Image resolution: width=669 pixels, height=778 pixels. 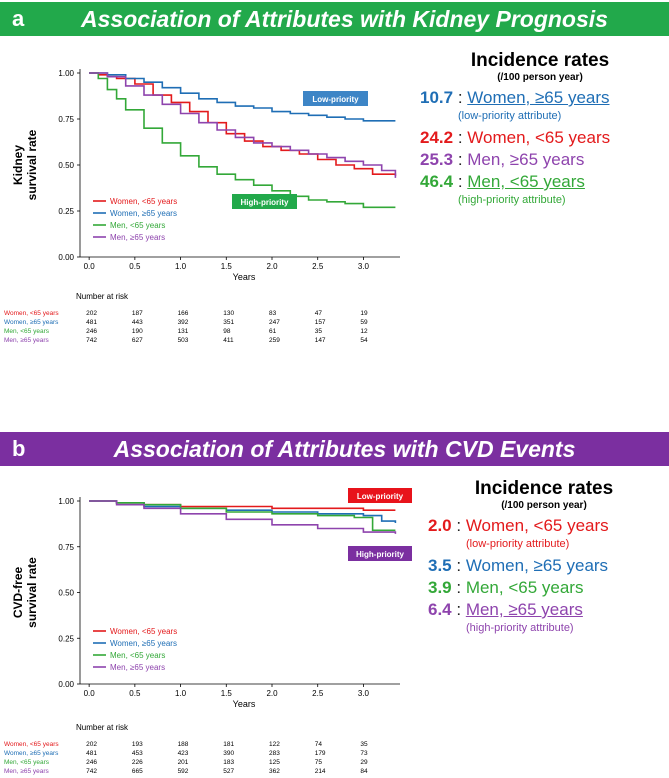 I want to click on risk-cell: 226, so click(x=137, y=762).